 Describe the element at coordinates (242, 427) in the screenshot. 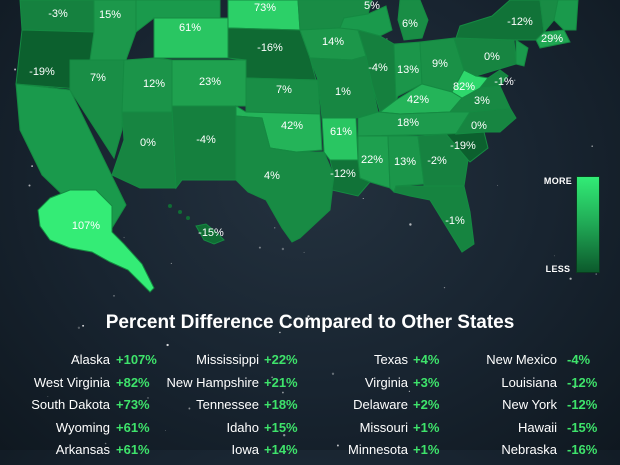

I see `ranking-state-name: Idaho` at that location.